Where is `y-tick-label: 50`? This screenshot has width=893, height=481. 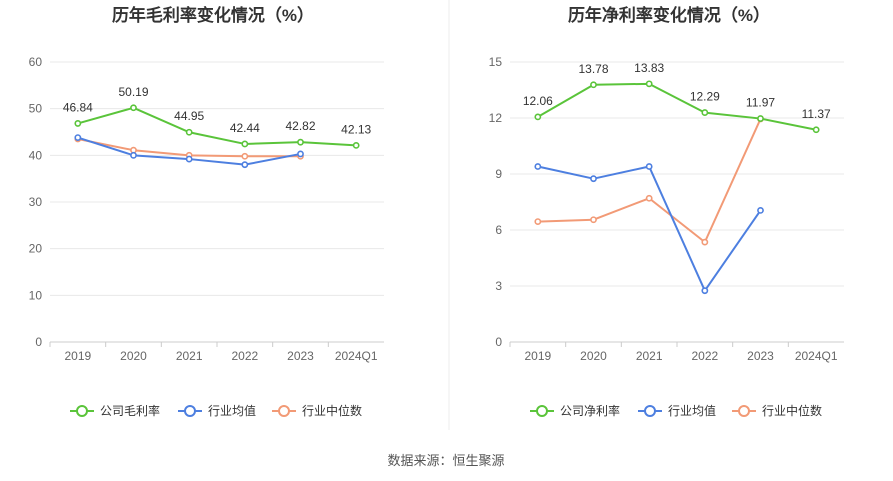
y-tick-label: 50 is located at coordinates (36, 109).